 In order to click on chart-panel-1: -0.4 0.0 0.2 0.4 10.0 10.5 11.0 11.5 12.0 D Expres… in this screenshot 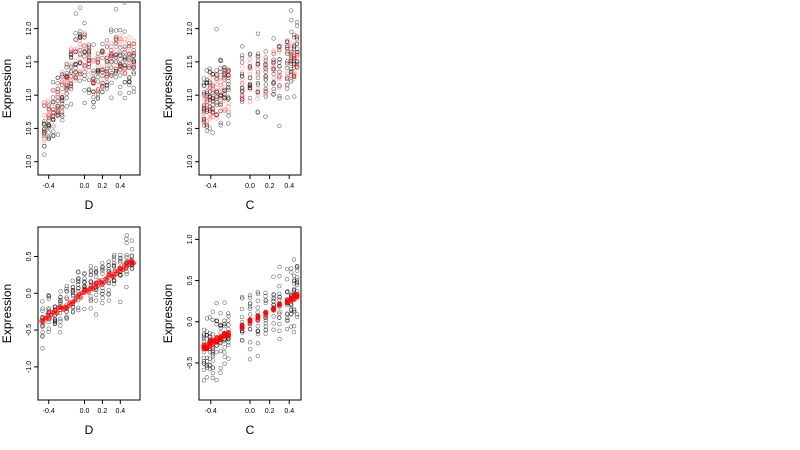, I will do `click(70, 106)`.